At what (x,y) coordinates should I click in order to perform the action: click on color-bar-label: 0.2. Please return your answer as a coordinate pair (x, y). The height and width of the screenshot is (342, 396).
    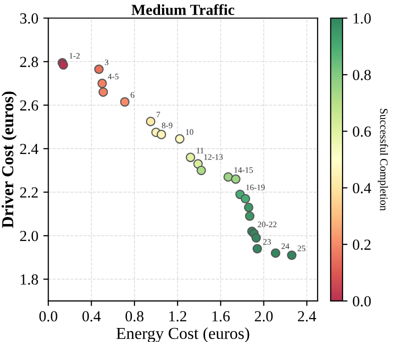
    Looking at the image, I should click on (361, 245).